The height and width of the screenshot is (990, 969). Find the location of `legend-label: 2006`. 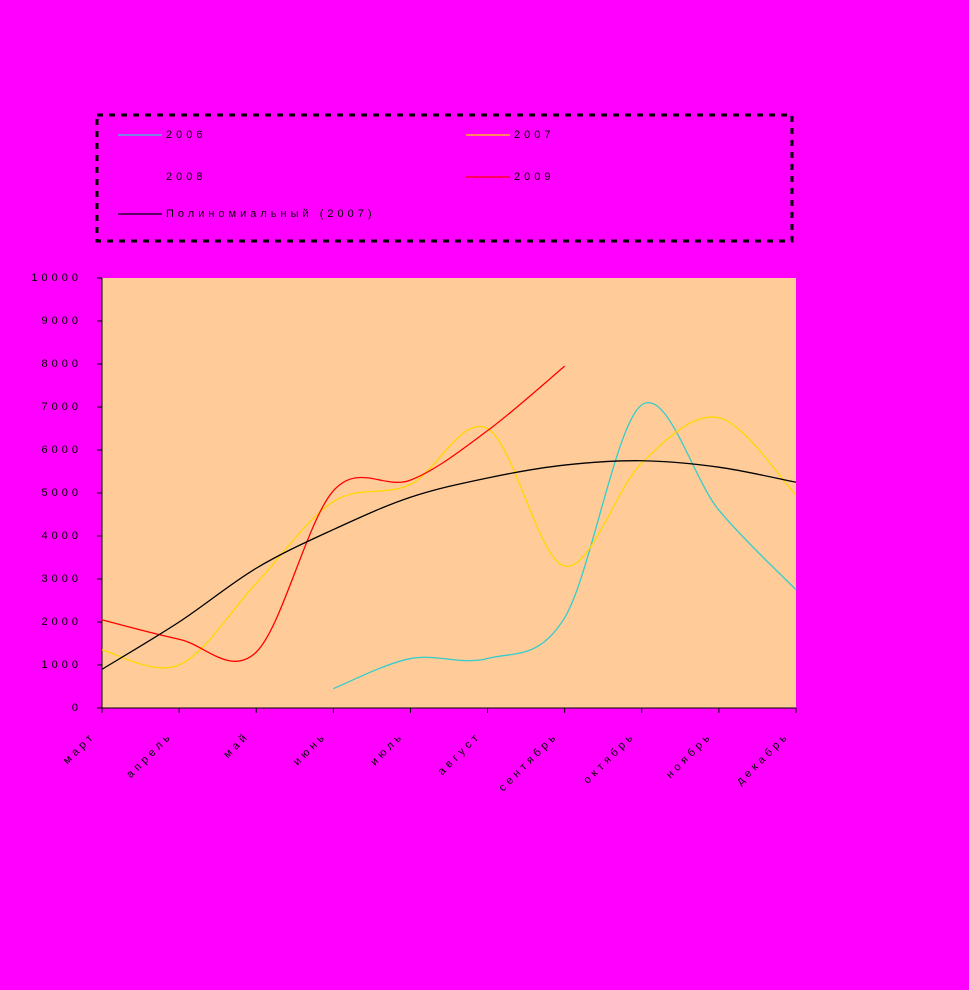

legend-label: 2006 is located at coordinates (186, 135).